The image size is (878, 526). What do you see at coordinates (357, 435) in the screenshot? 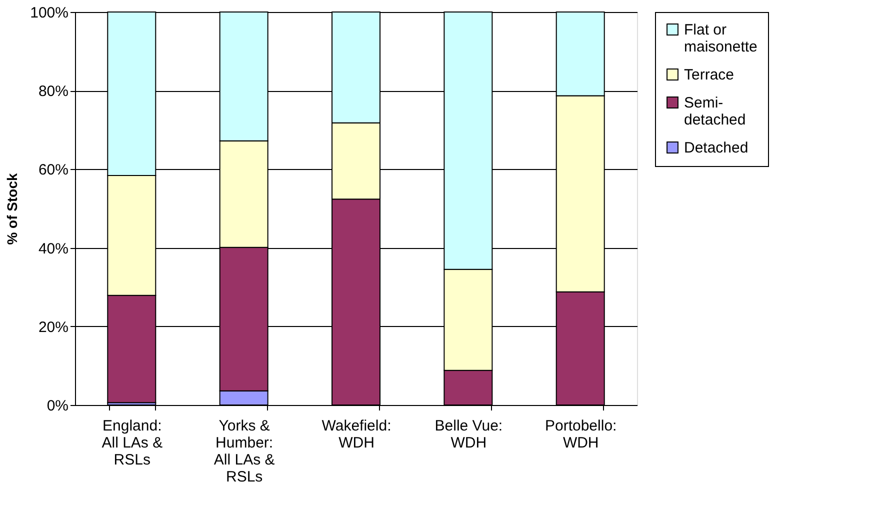
I see `x-tick-label: Wakefield: WDH` at bounding box center [357, 435].